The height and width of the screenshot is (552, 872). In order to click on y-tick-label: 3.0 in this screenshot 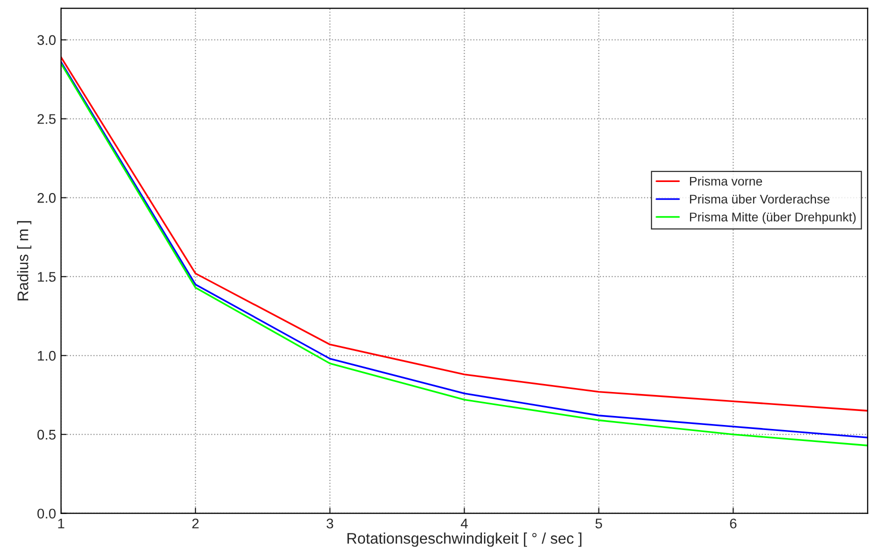, I will do `click(46, 40)`.